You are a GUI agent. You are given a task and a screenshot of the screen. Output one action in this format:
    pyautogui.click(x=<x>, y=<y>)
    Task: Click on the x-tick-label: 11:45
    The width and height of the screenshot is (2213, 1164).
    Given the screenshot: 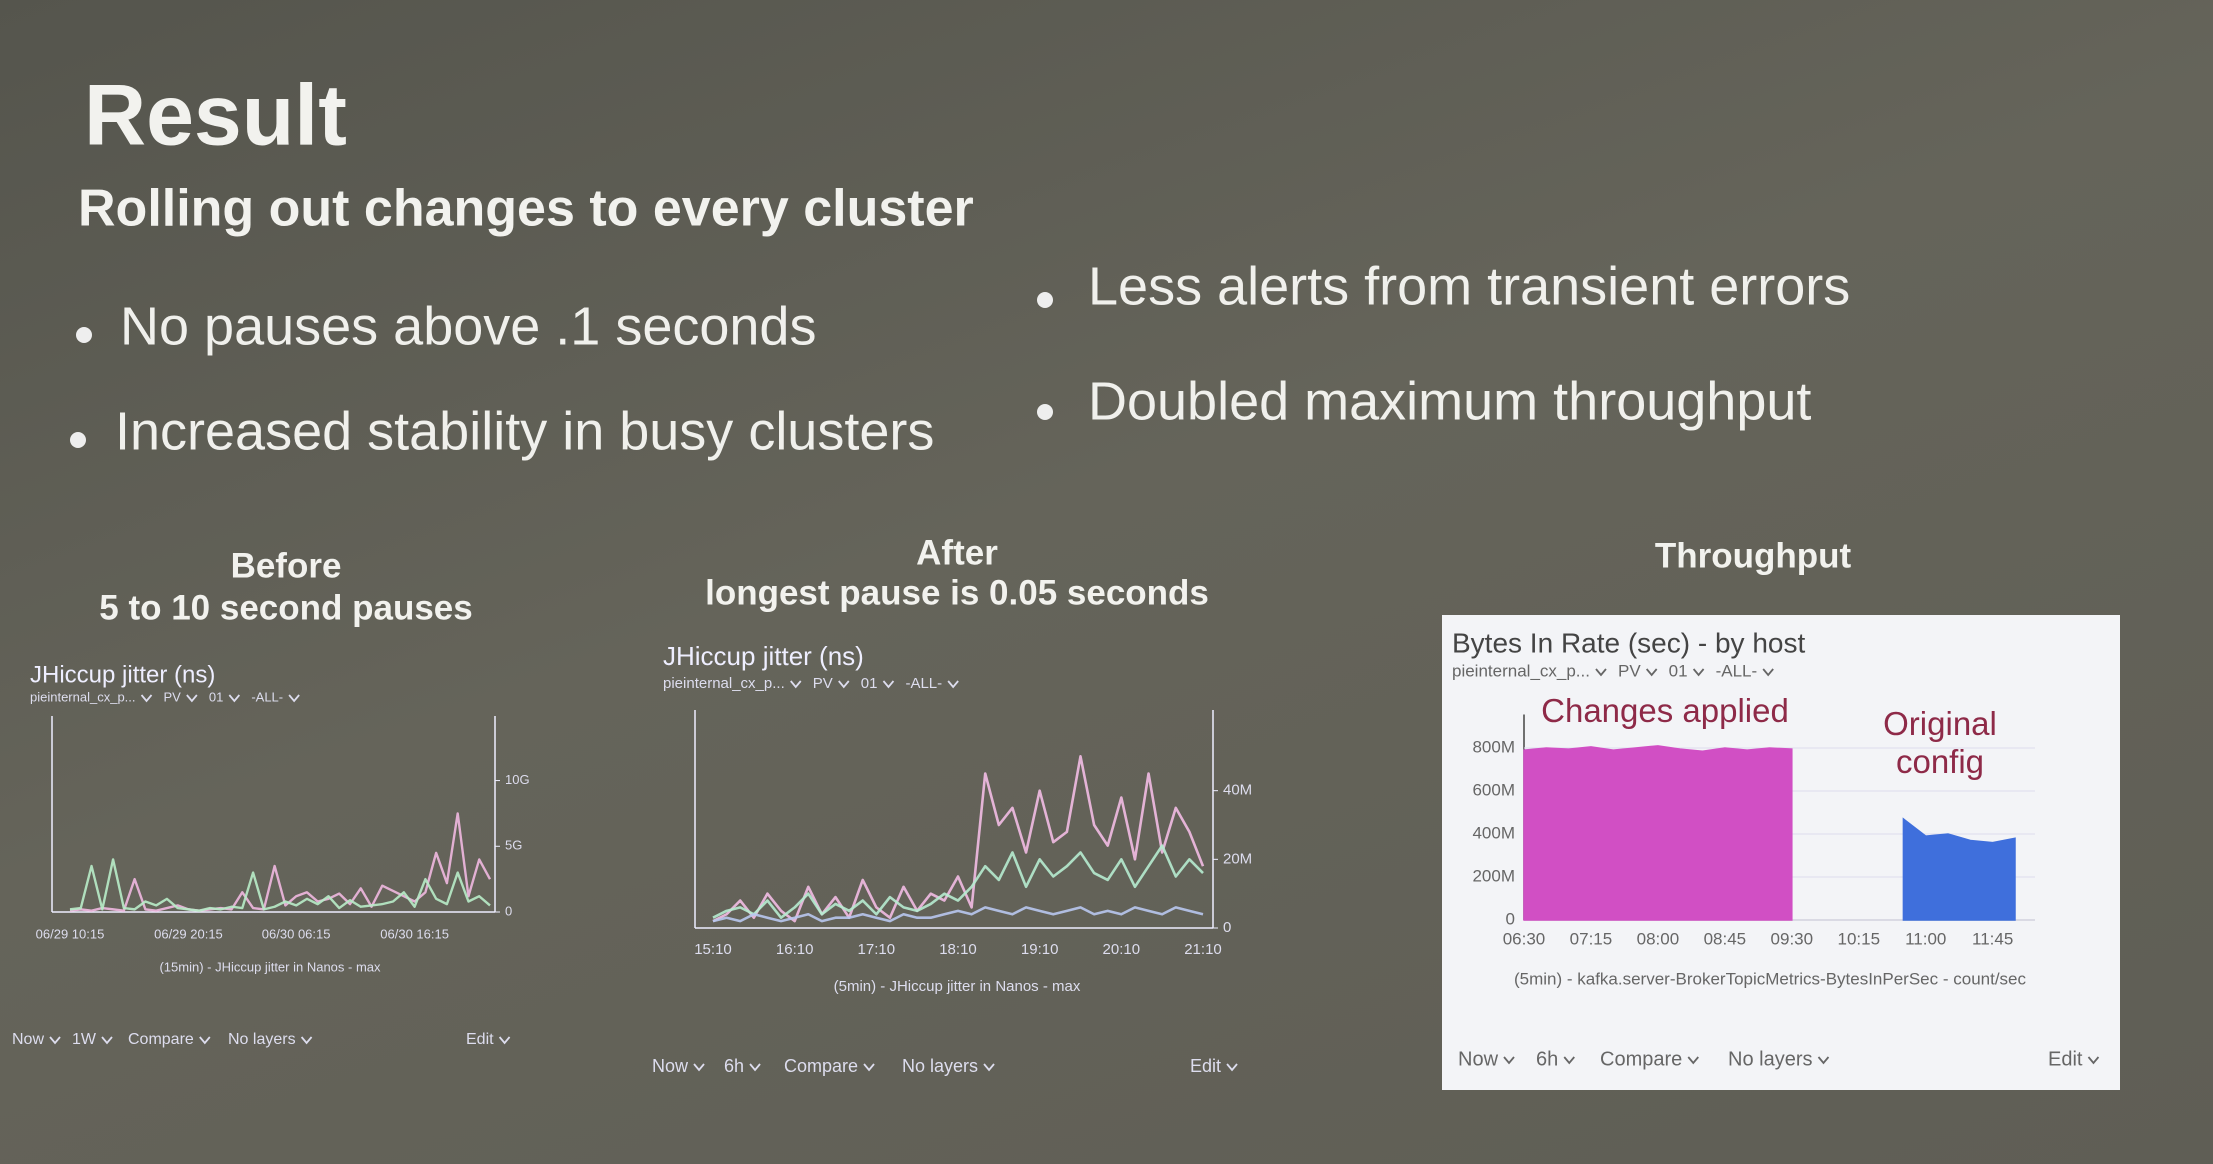 What is the action you would take?
    pyautogui.click(x=1992, y=938)
    